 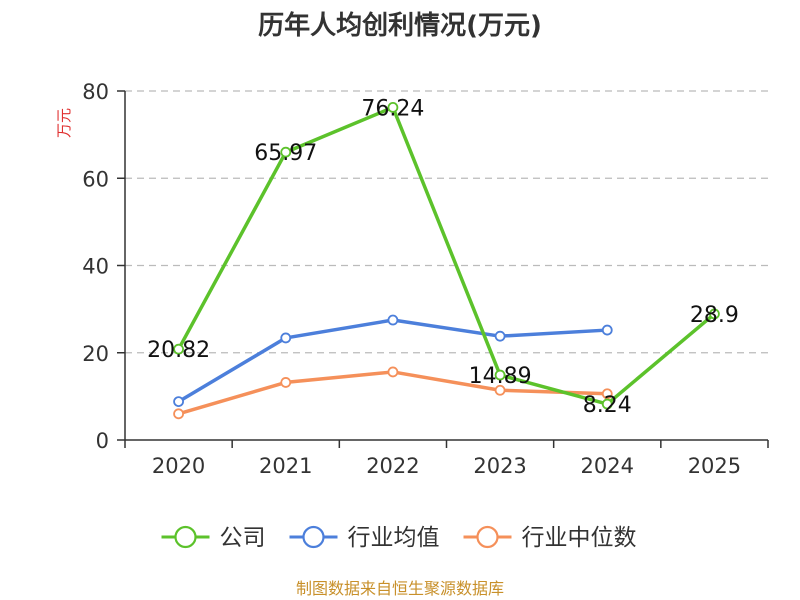 I want to click on legend: 公司 行业均值 行业中位数, so click(x=399, y=538).